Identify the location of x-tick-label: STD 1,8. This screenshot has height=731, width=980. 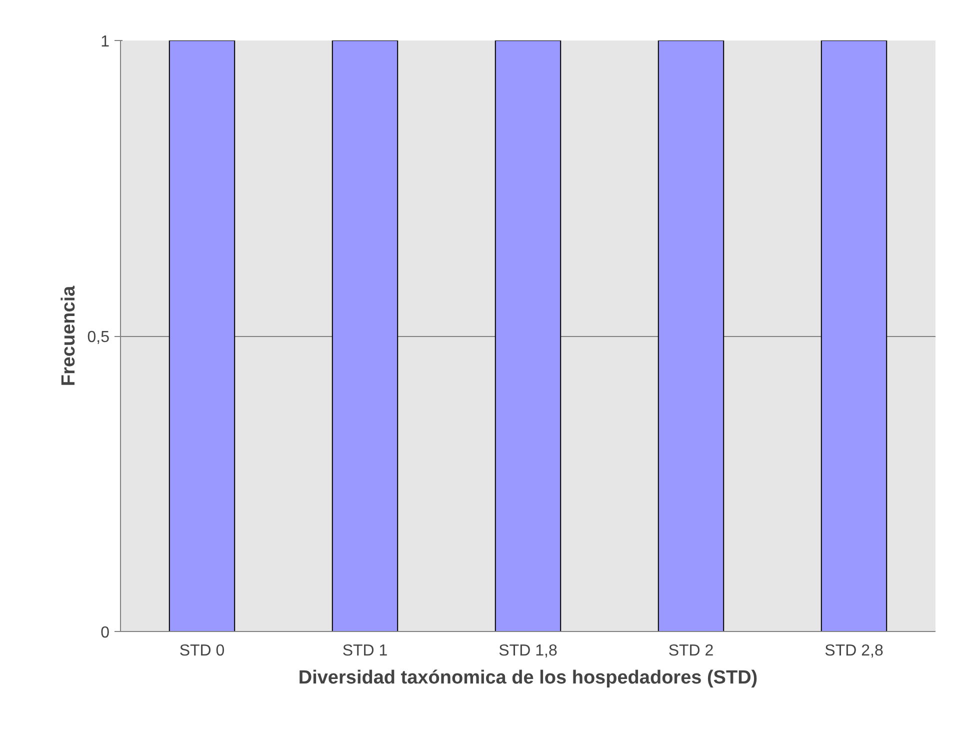
(528, 651).